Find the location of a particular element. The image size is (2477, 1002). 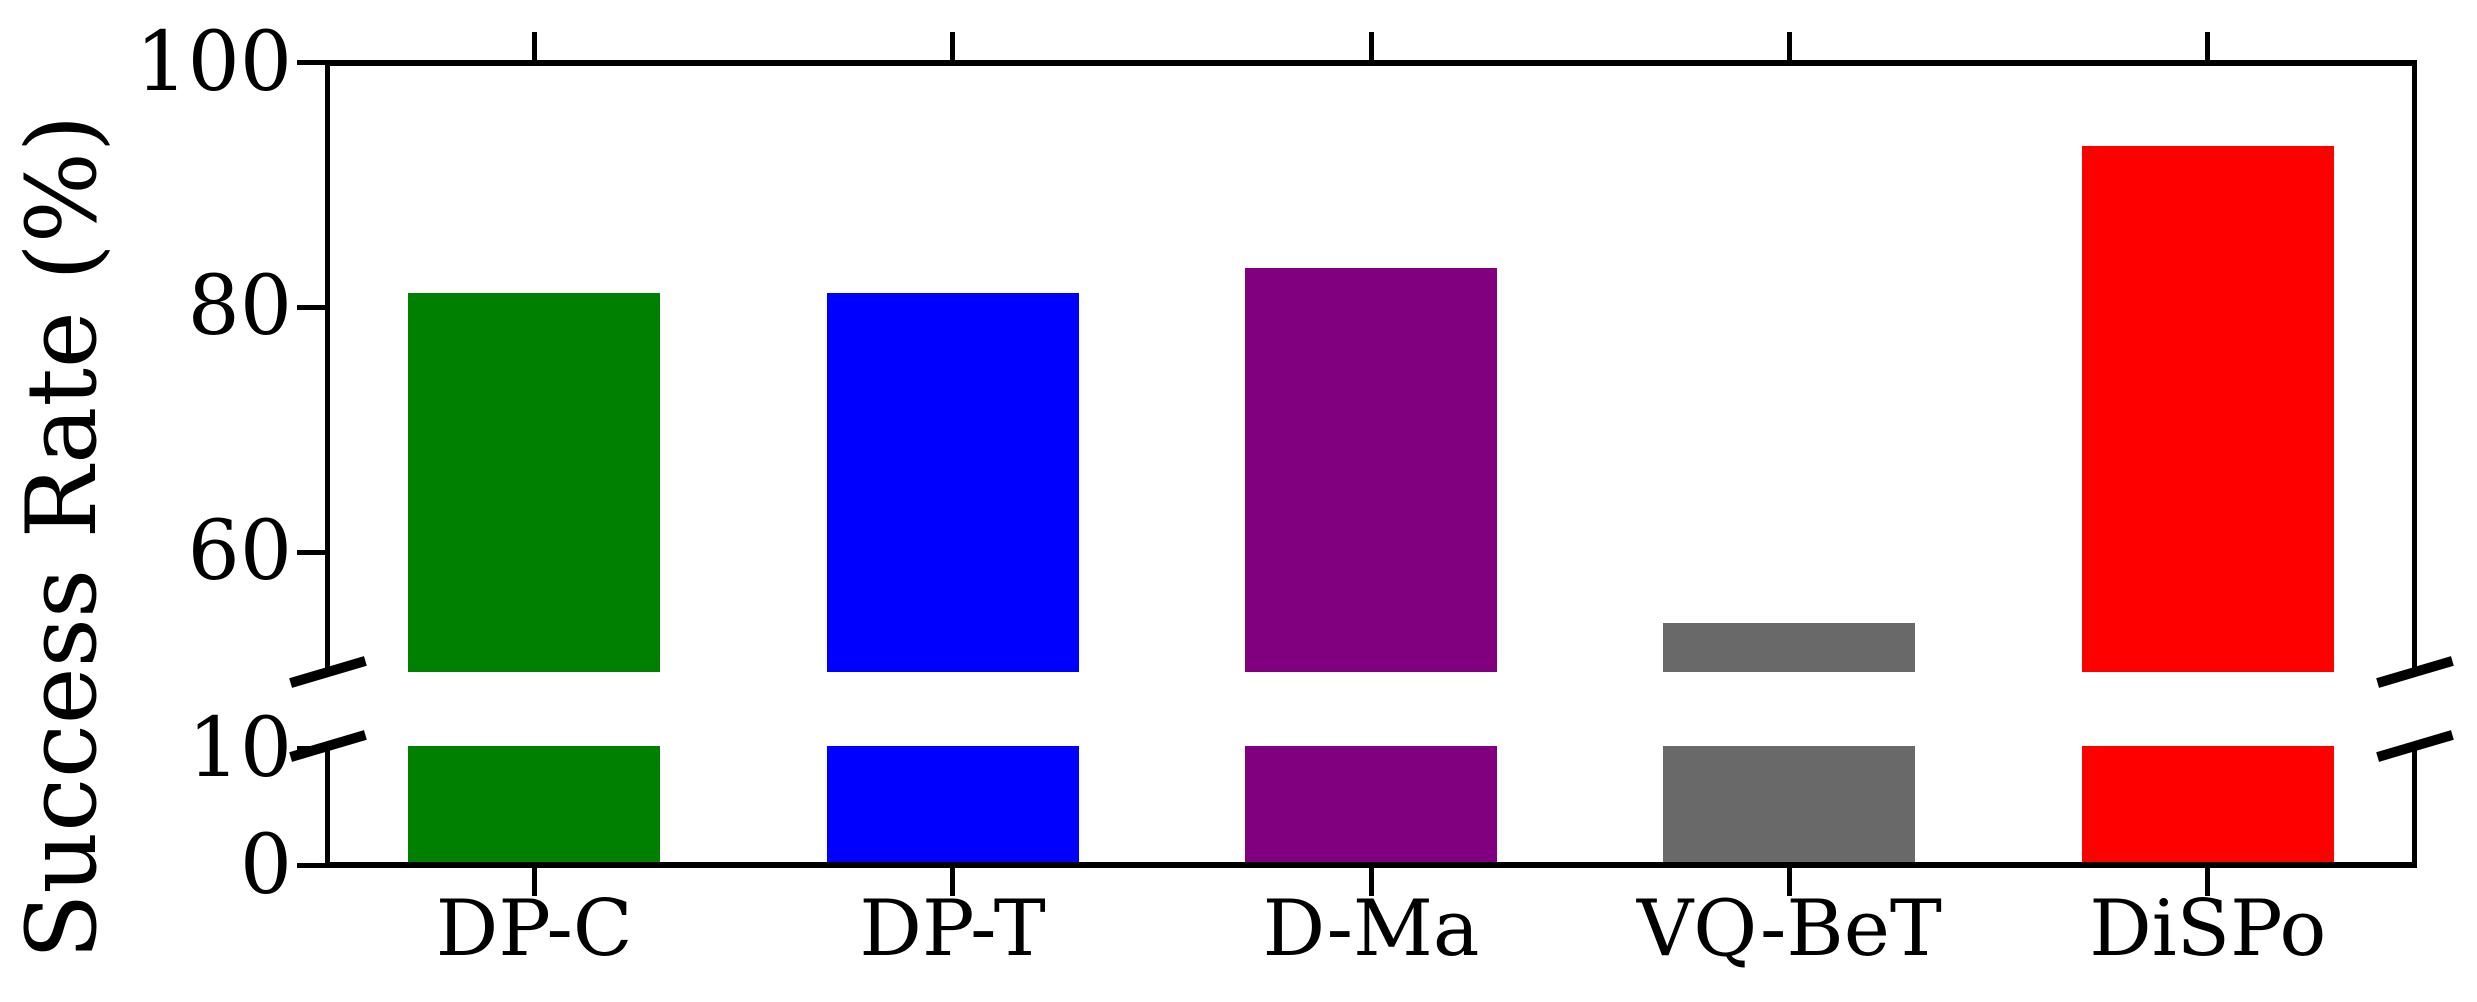

x-category-label-DP-C: DP-C is located at coordinates (534, 929).